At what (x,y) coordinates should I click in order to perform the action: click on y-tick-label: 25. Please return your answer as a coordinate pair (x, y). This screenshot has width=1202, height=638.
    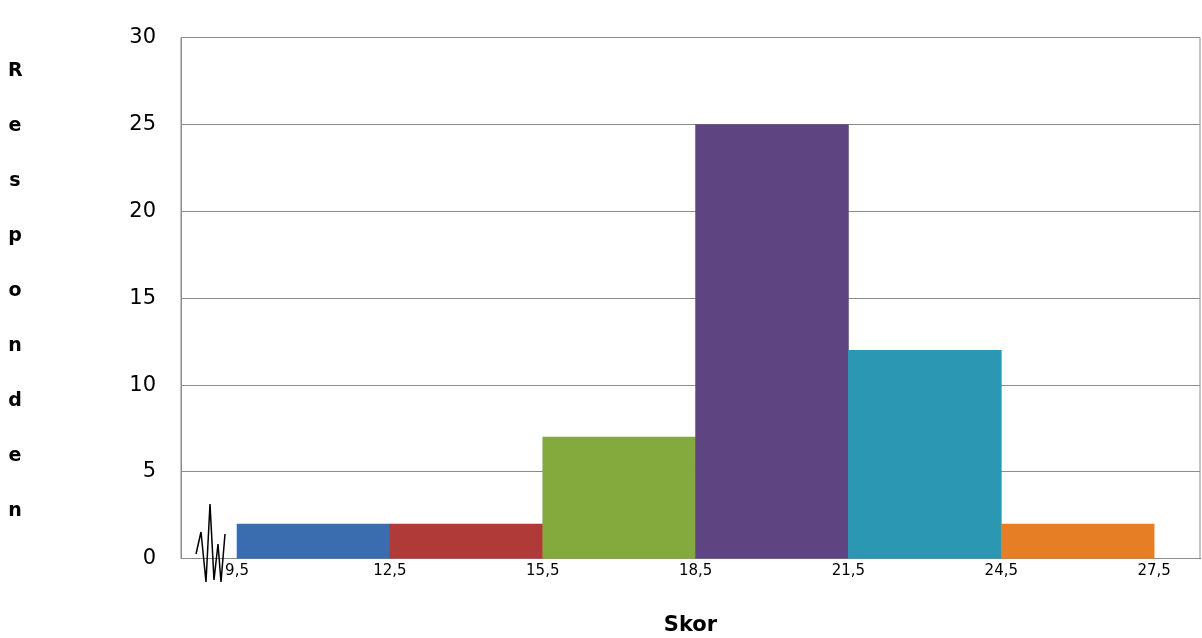
    Looking at the image, I should click on (142, 122).